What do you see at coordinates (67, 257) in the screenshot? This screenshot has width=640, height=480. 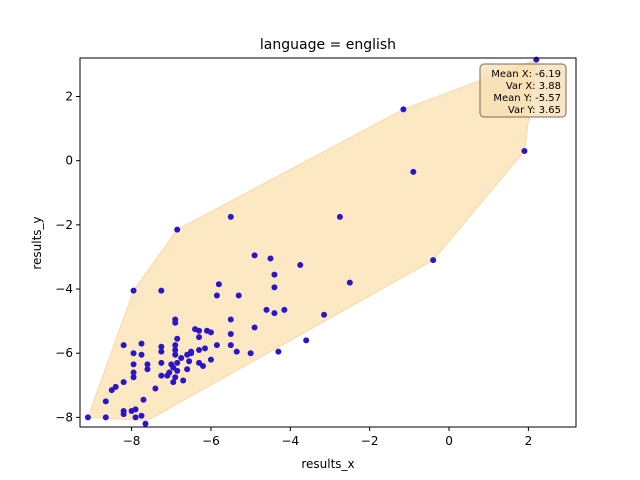 I see `y-axis-ticks: −8 −6 −4 −2 0 2` at bounding box center [67, 257].